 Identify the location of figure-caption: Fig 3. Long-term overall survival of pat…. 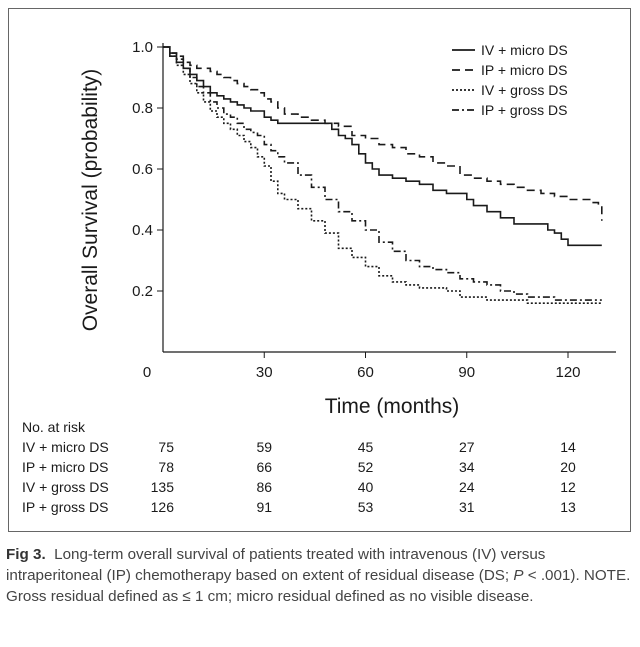
(321, 575).